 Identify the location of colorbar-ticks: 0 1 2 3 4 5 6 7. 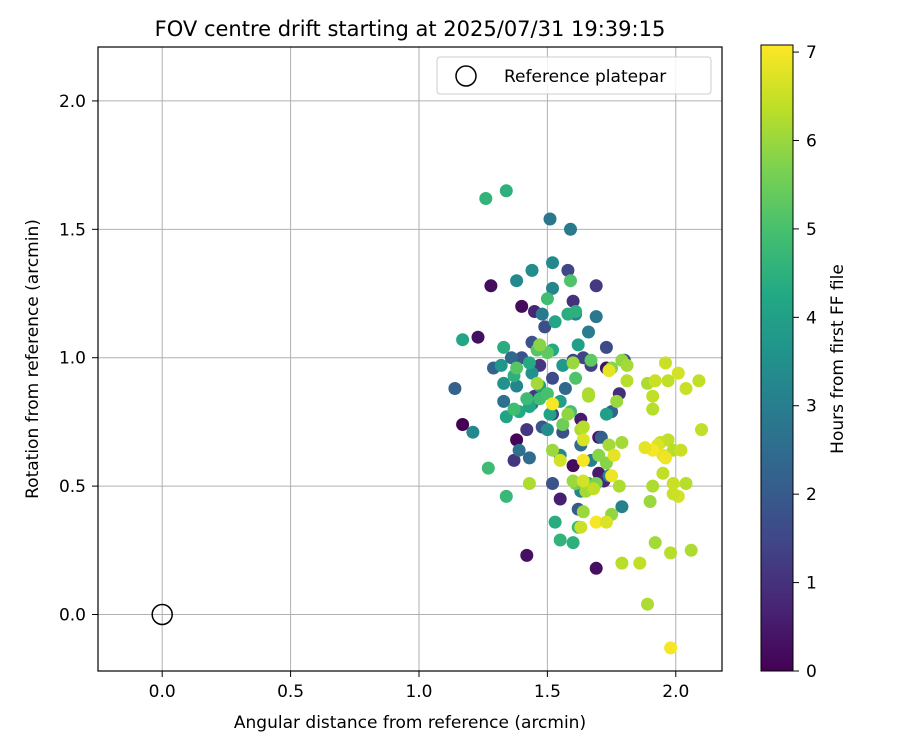
(805, 362).